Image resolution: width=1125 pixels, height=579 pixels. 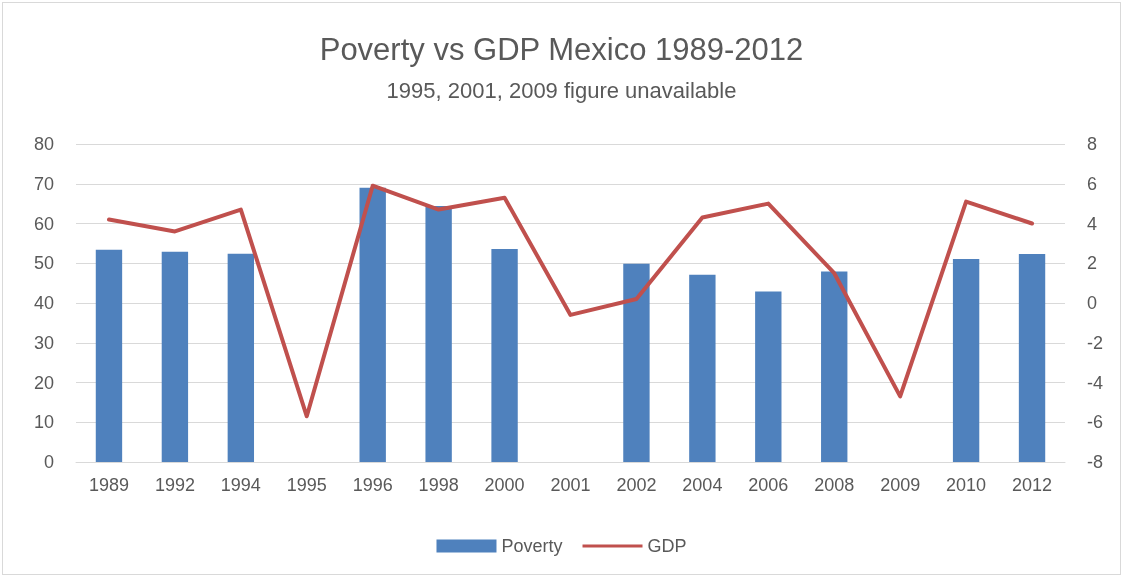 I want to click on x-tick-label: 2008, so click(x=834, y=485).